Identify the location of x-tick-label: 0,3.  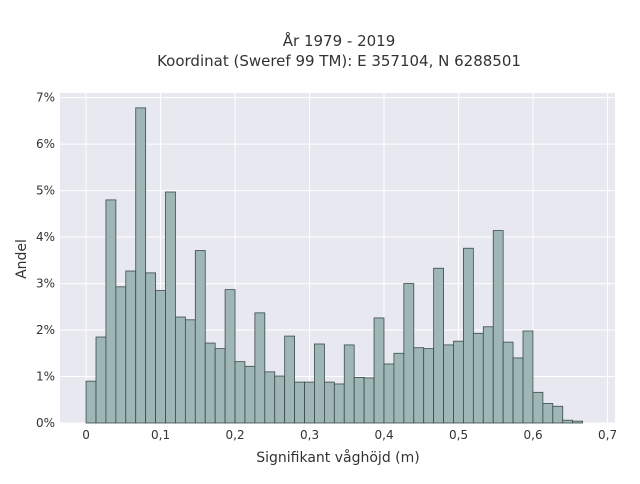
(309, 435).